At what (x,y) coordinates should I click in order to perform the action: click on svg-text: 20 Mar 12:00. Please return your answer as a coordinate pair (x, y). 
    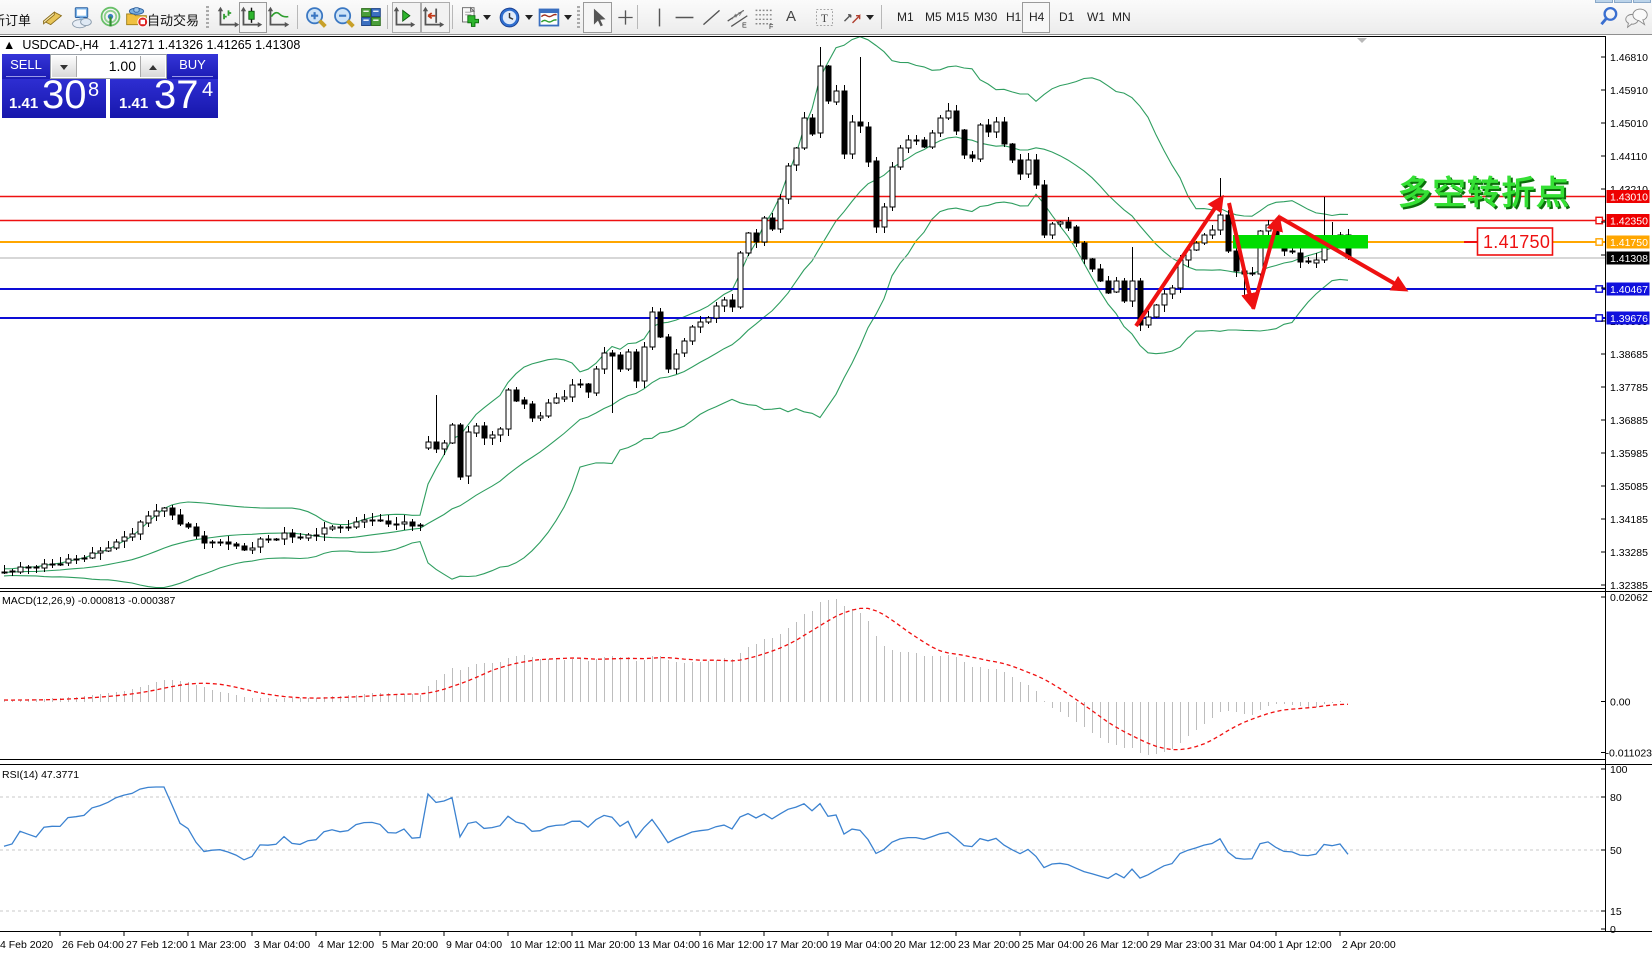
    Looking at the image, I should click on (925, 945).